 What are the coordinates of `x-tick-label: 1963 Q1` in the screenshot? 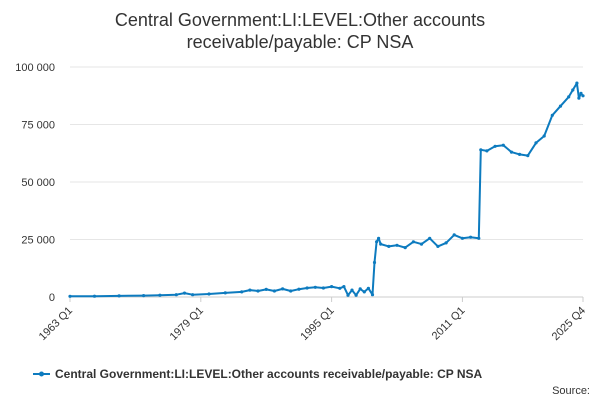 It's located at (56, 324).